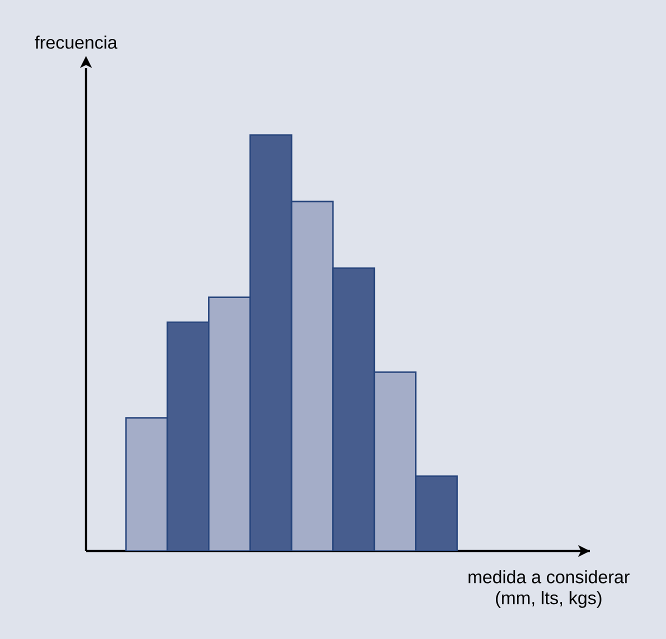 Image resolution: width=666 pixels, height=639 pixels. What do you see at coordinates (549, 589) in the screenshot?
I see `x-axis-title: medida a considerar (mm, lts, kgs)` at bounding box center [549, 589].